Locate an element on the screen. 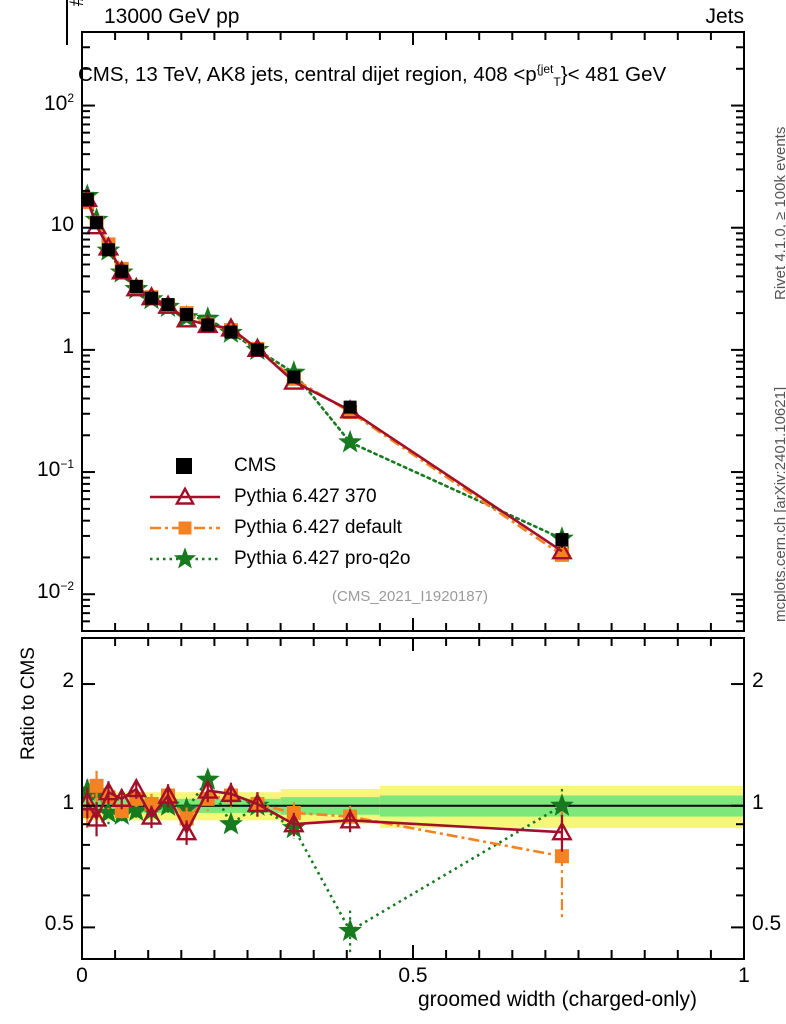 The height and width of the screenshot is (1024, 786). y-tick-label-main-2: 1 is located at coordinates (68, 346).